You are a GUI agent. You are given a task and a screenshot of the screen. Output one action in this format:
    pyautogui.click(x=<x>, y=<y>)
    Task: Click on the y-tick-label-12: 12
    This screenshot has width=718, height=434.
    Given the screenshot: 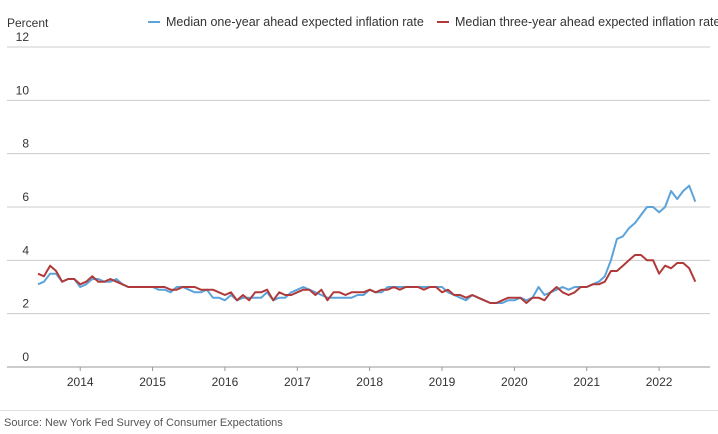 What is the action you would take?
    pyautogui.click(x=23, y=37)
    